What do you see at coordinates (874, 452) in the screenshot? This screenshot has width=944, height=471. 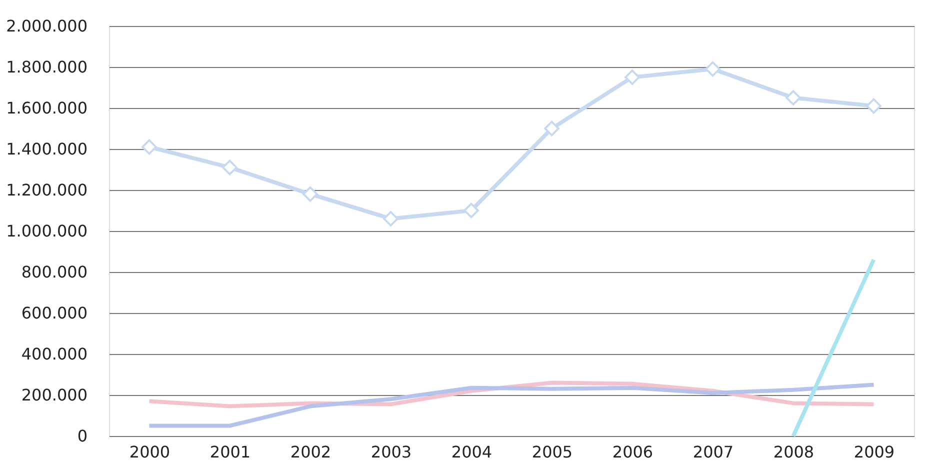 I see `x-tick-label: 2009` at bounding box center [874, 452].